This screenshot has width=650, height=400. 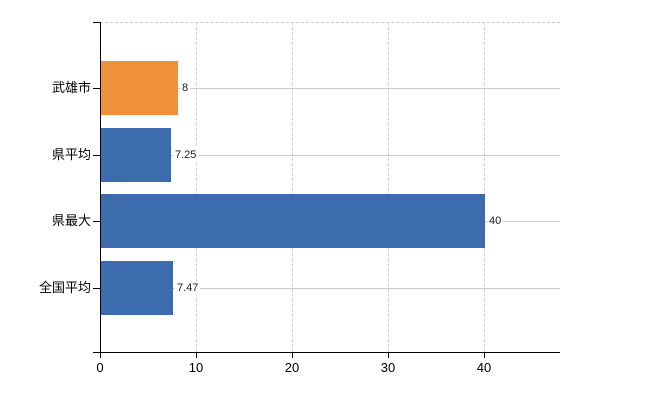 I want to click on x-tick-label: 30, so click(x=388, y=367).